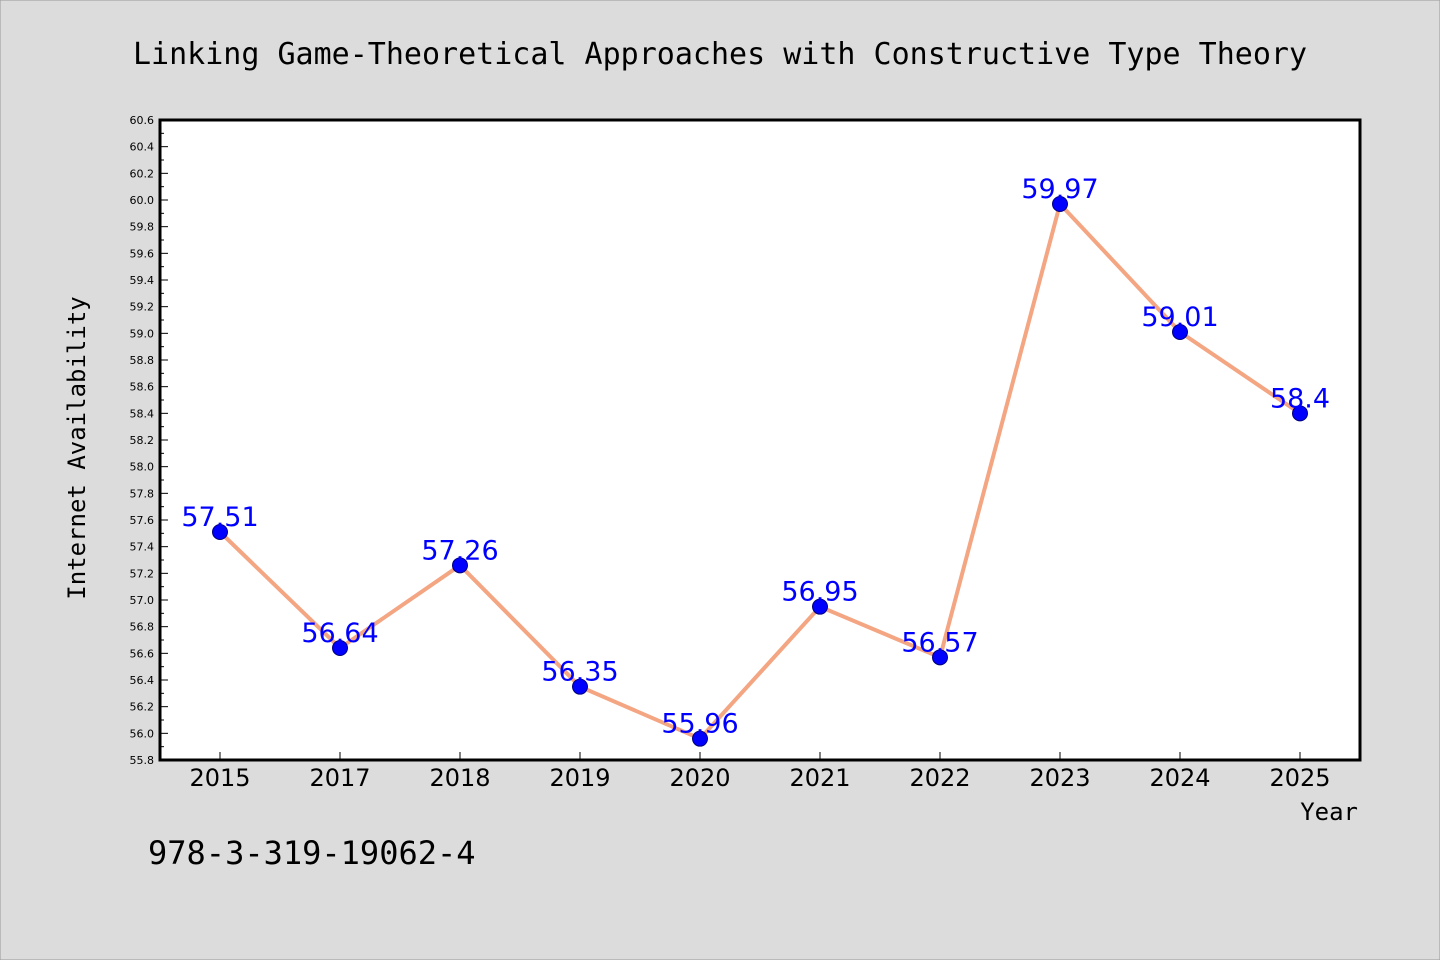 Image resolution: width=1440 pixels, height=960 pixels. What do you see at coordinates (142, 493) in the screenshot?
I see `y-tick-label: 57.8` at bounding box center [142, 493].